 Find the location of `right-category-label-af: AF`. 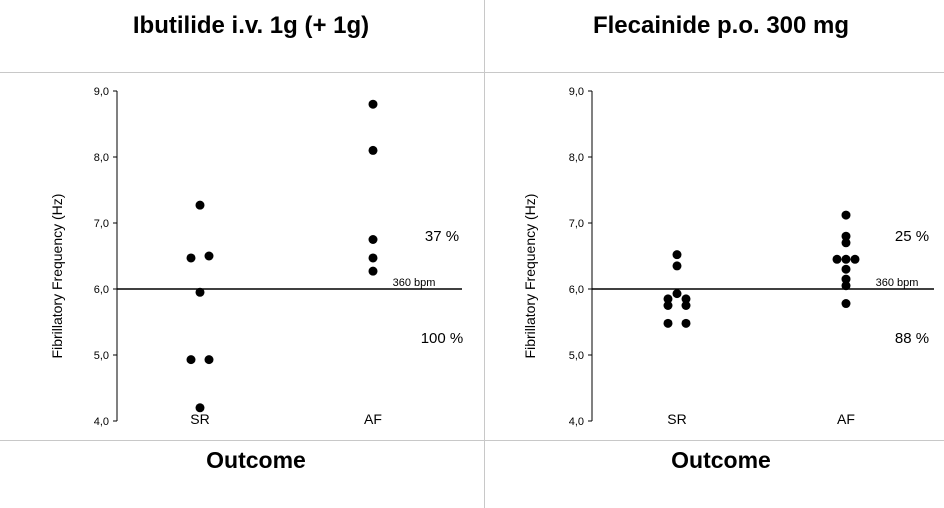

right-category-label-af: AF is located at coordinates (846, 419).